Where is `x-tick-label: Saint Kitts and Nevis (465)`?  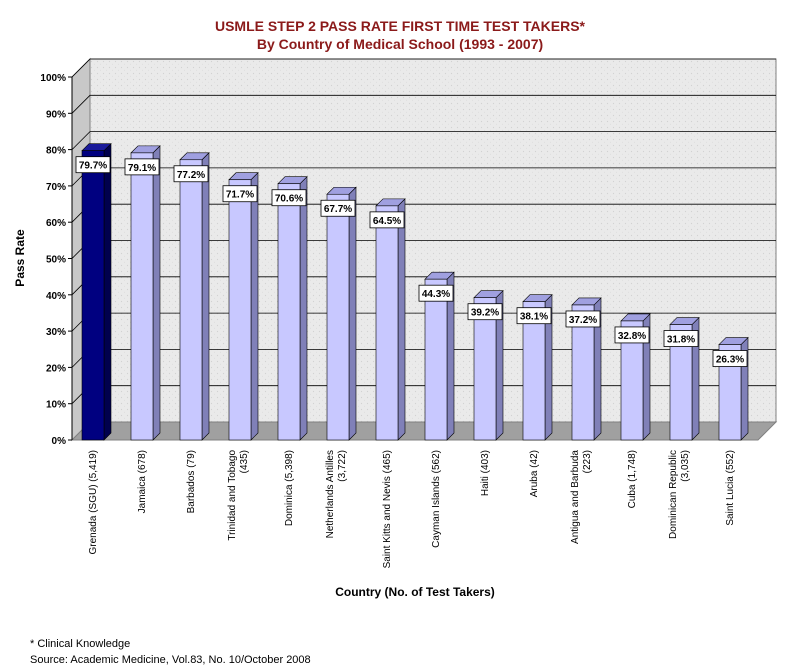 x-tick-label: Saint Kitts and Nevis (465) is located at coordinates (387, 509).